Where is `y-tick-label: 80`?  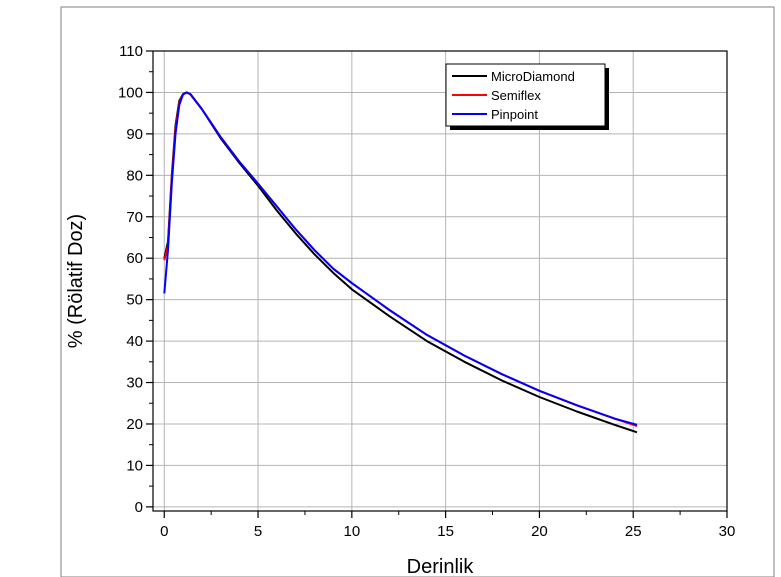 y-tick-label: 80 is located at coordinates (134, 175).